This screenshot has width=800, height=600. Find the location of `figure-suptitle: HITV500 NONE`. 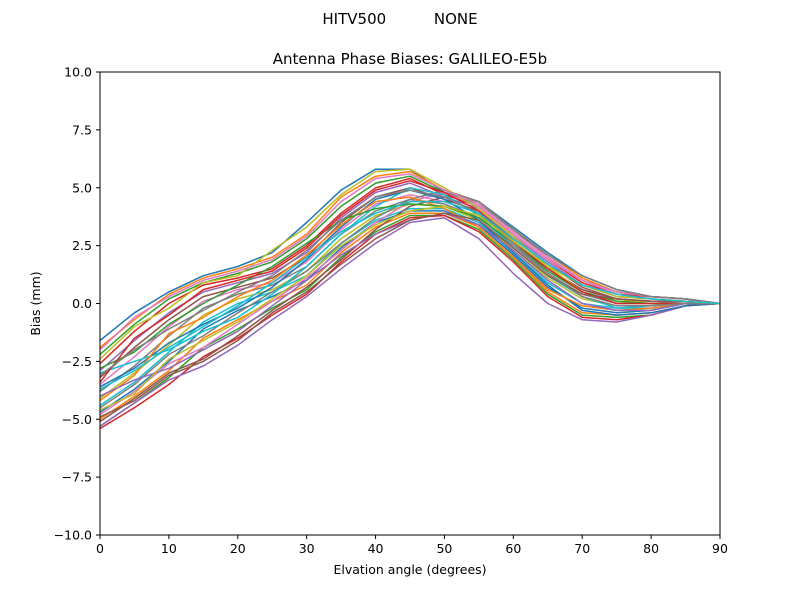

figure-suptitle: HITV500 NONE is located at coordinates (400, 19).